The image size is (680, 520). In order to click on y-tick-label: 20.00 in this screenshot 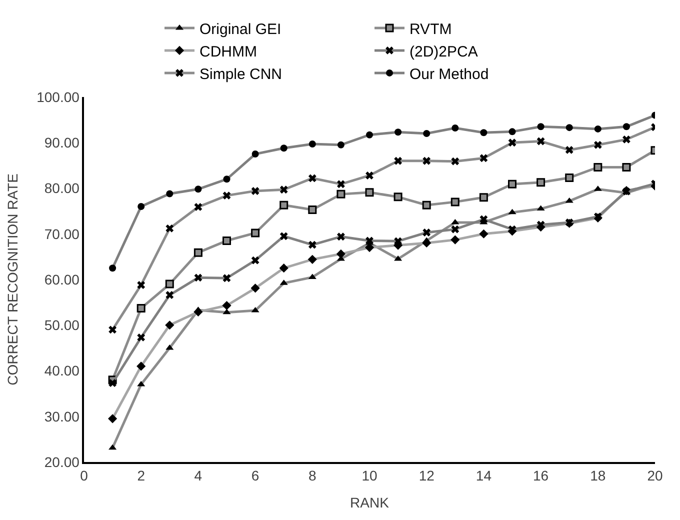, I will do `click(62, 462)`.